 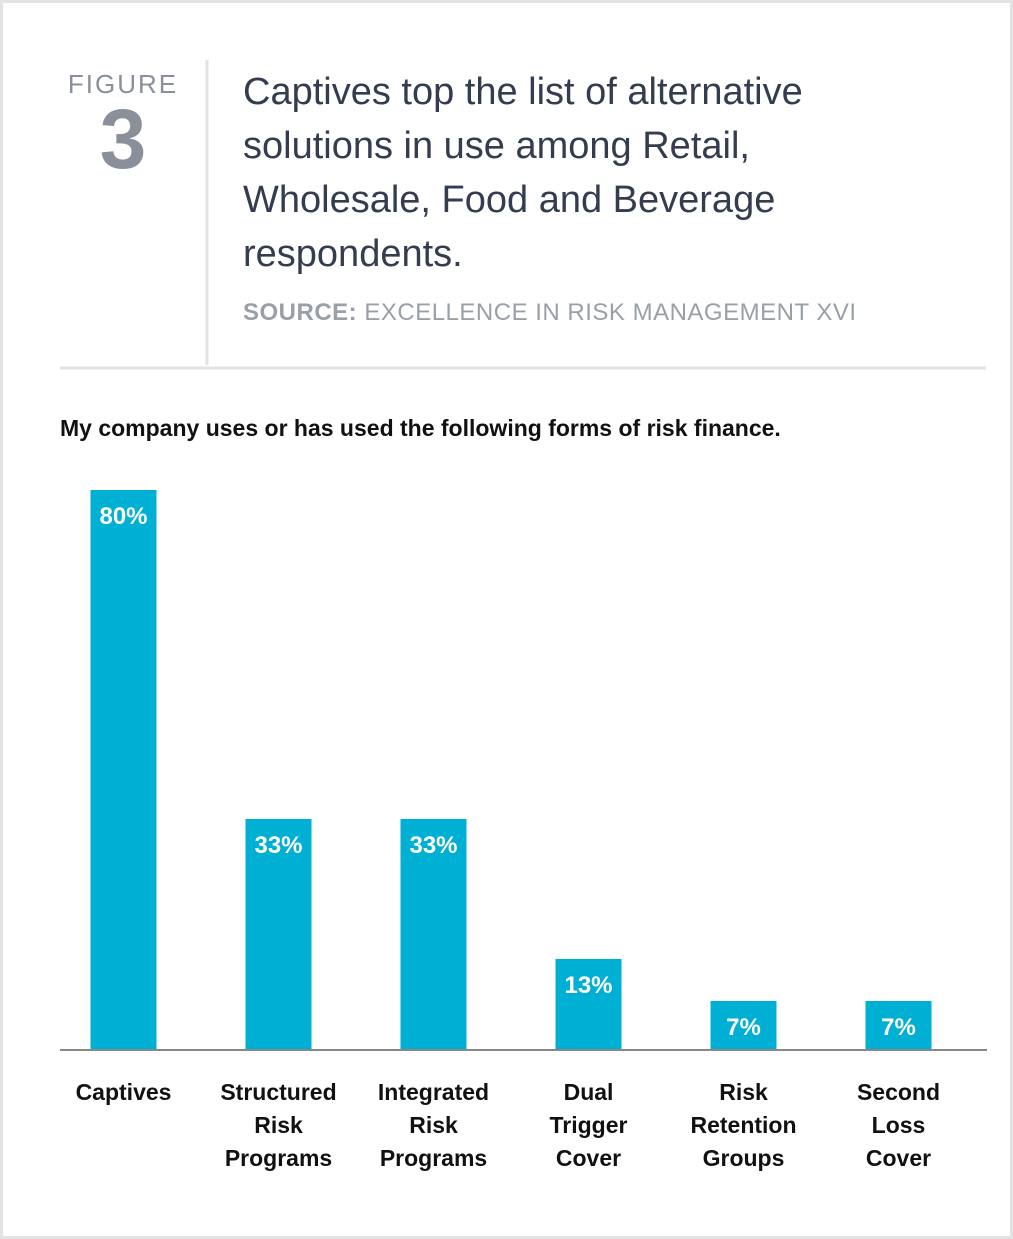 What do you see at coordinates (278, 1125) in the screenshot?
I see `x-tick-label: Structured Risk Programs` at bounding box center [278, 1125].